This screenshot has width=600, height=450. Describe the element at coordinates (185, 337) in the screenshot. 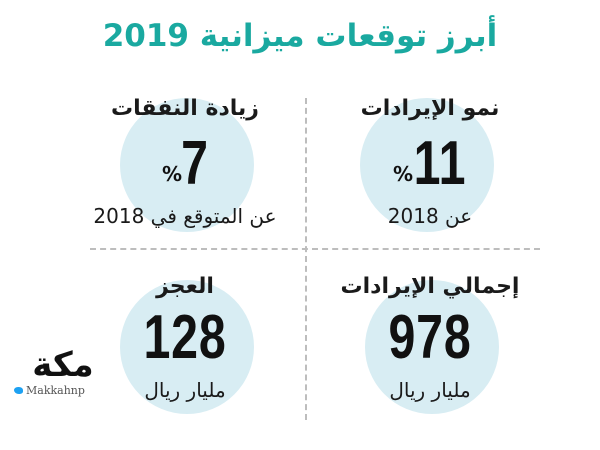

I see `card-value: 128` at that location.